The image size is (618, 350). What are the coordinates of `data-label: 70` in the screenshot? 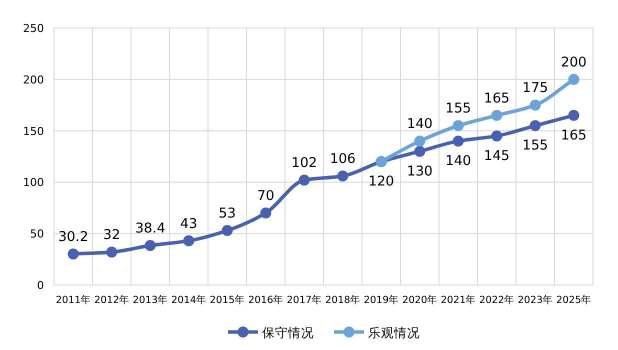 It's located at (265, 196).